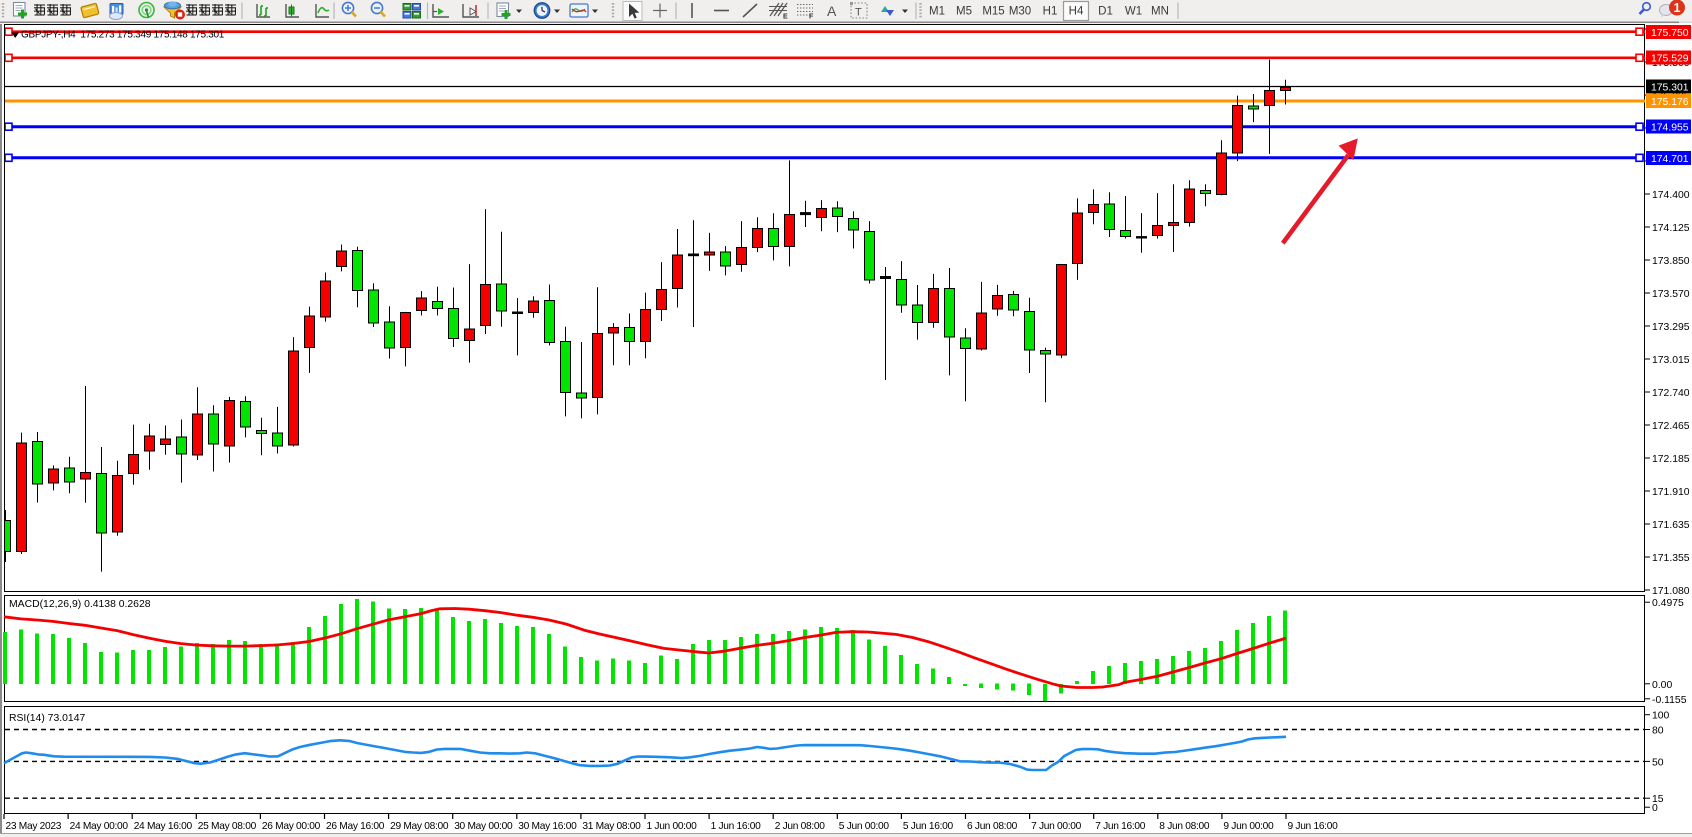  Describe the element at coordinates (47, 718) in the screenshot. I see `svg-text: RSI(14) 73.0147` at that location.